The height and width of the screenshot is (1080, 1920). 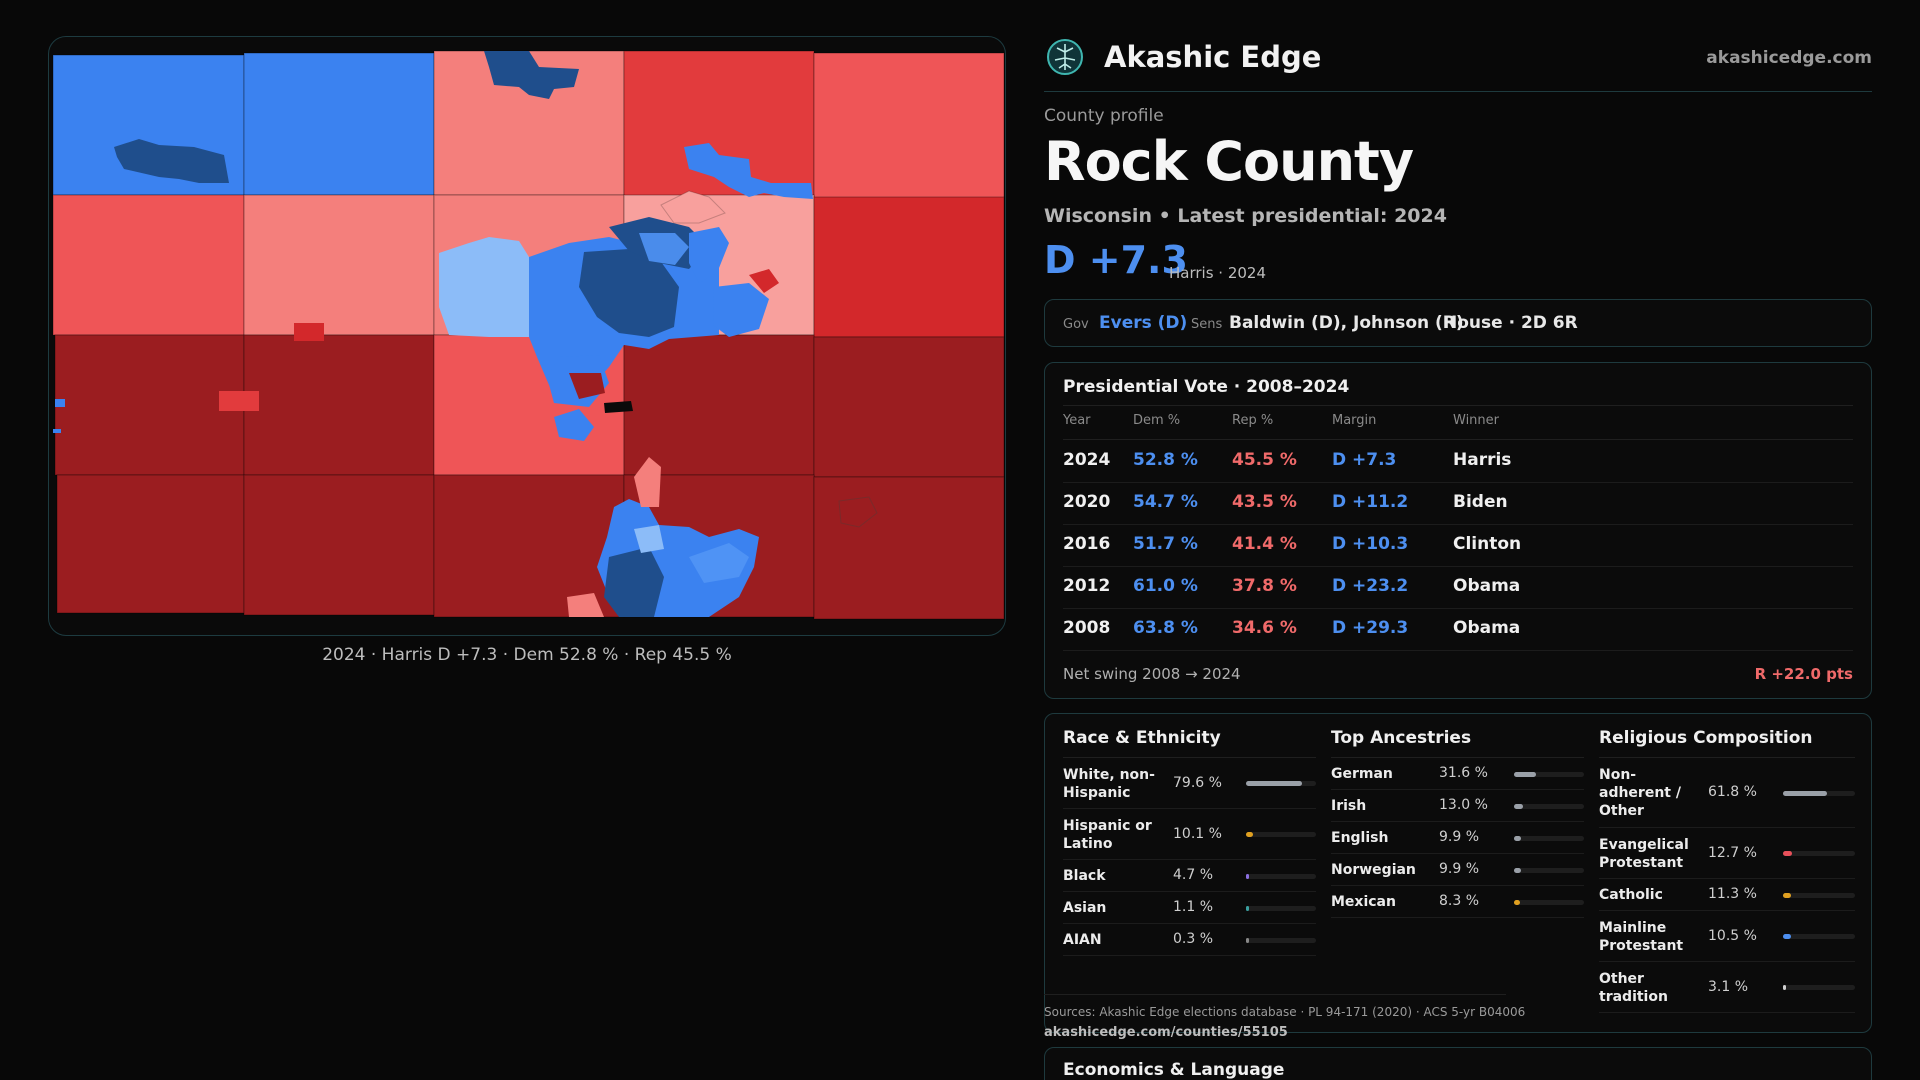 I want to click on item-percent: 13.0 %, so click(x=1463, y=805).